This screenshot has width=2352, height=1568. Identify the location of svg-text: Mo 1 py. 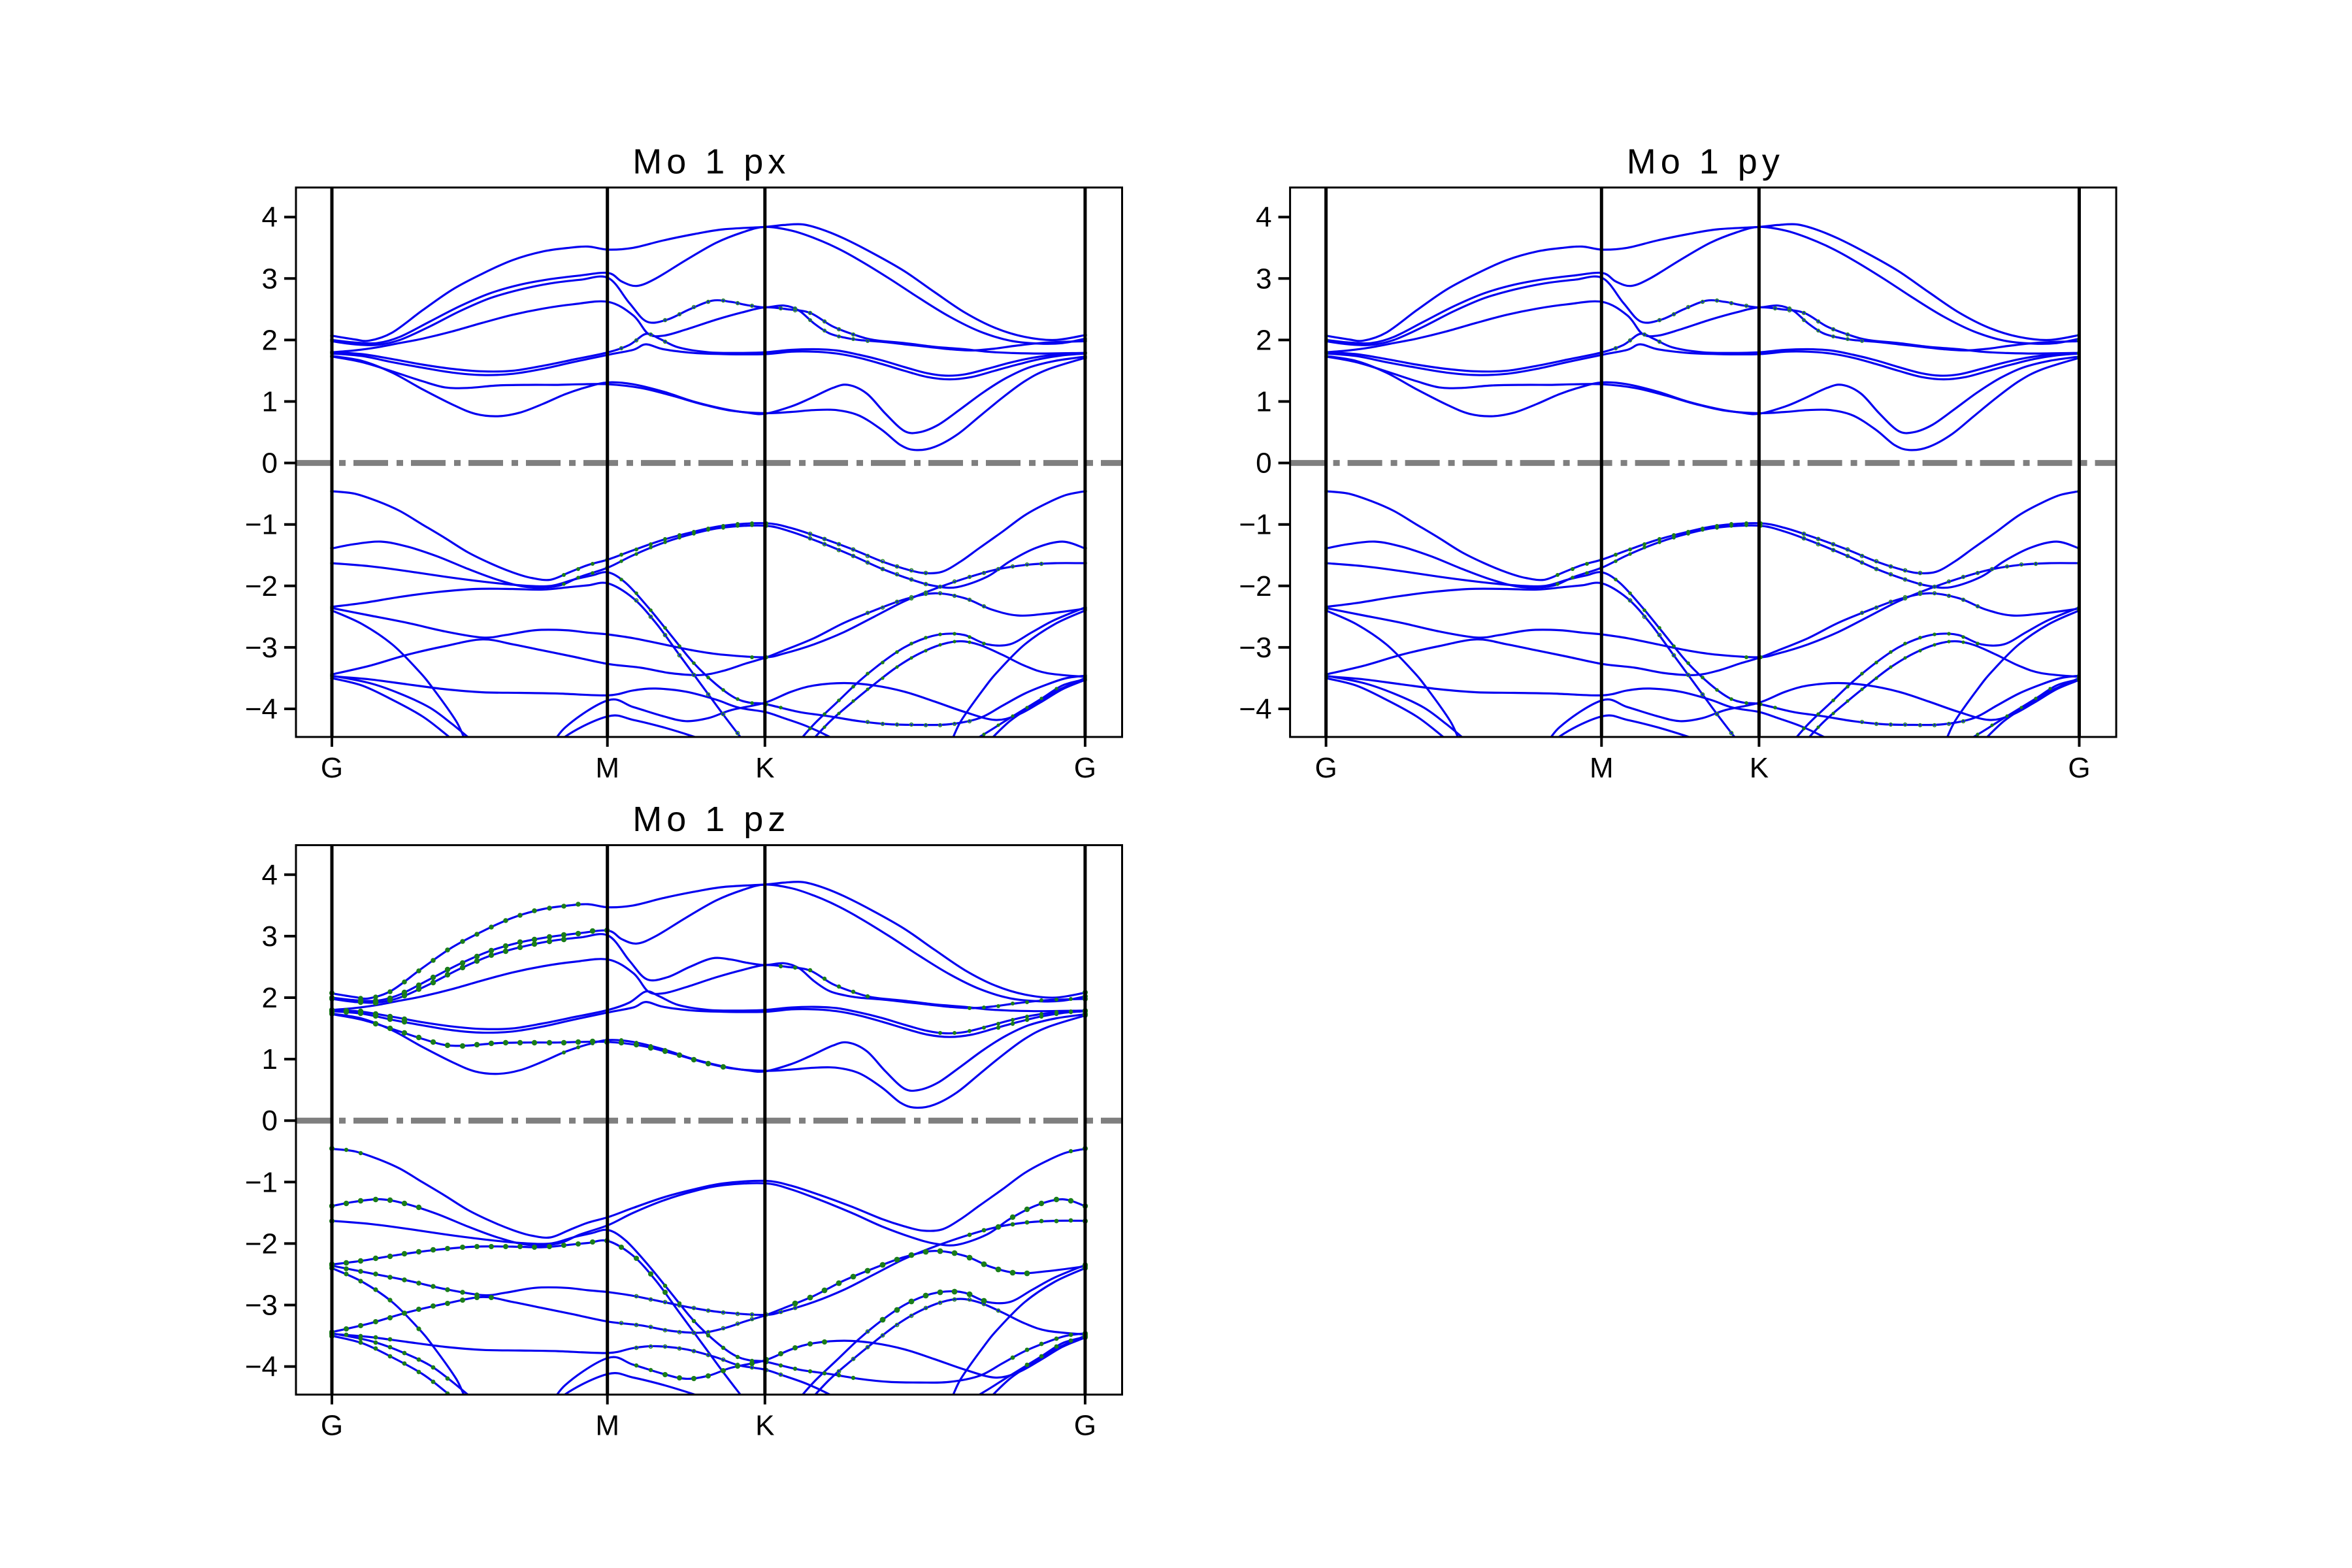
(1705, 162).